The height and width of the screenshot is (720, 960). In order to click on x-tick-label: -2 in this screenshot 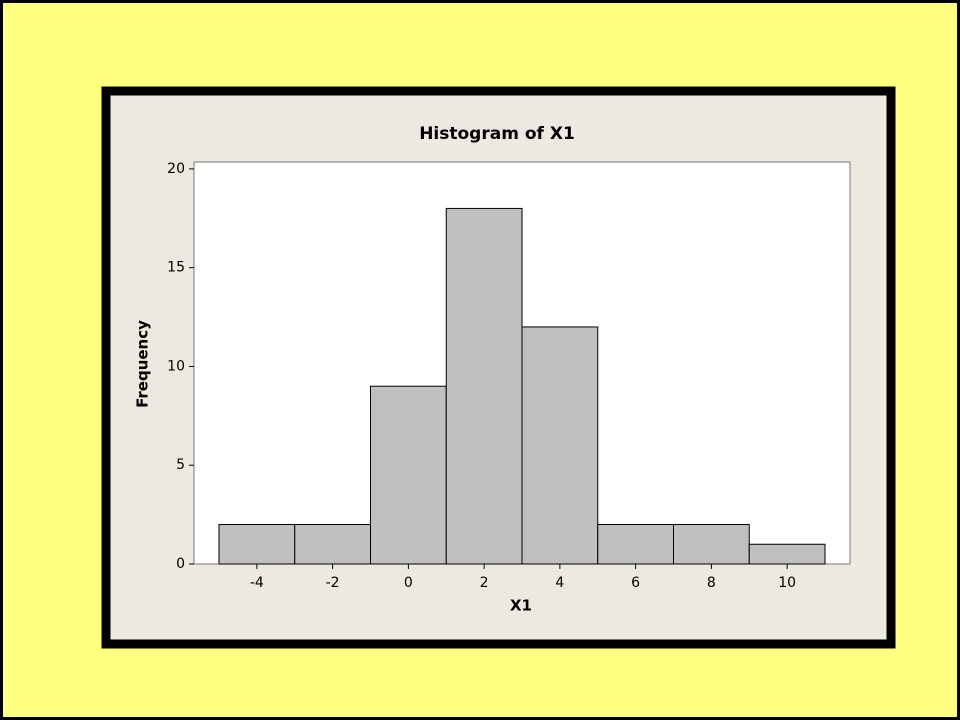, I will do `click(333, 583)`.